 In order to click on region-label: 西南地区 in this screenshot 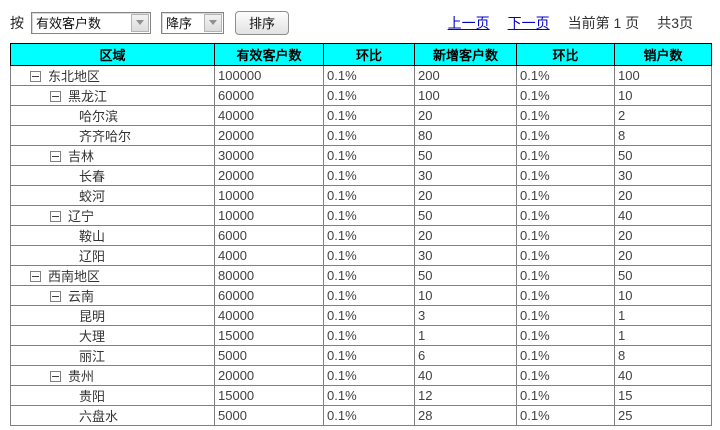, I will do `click(74, 276)`.